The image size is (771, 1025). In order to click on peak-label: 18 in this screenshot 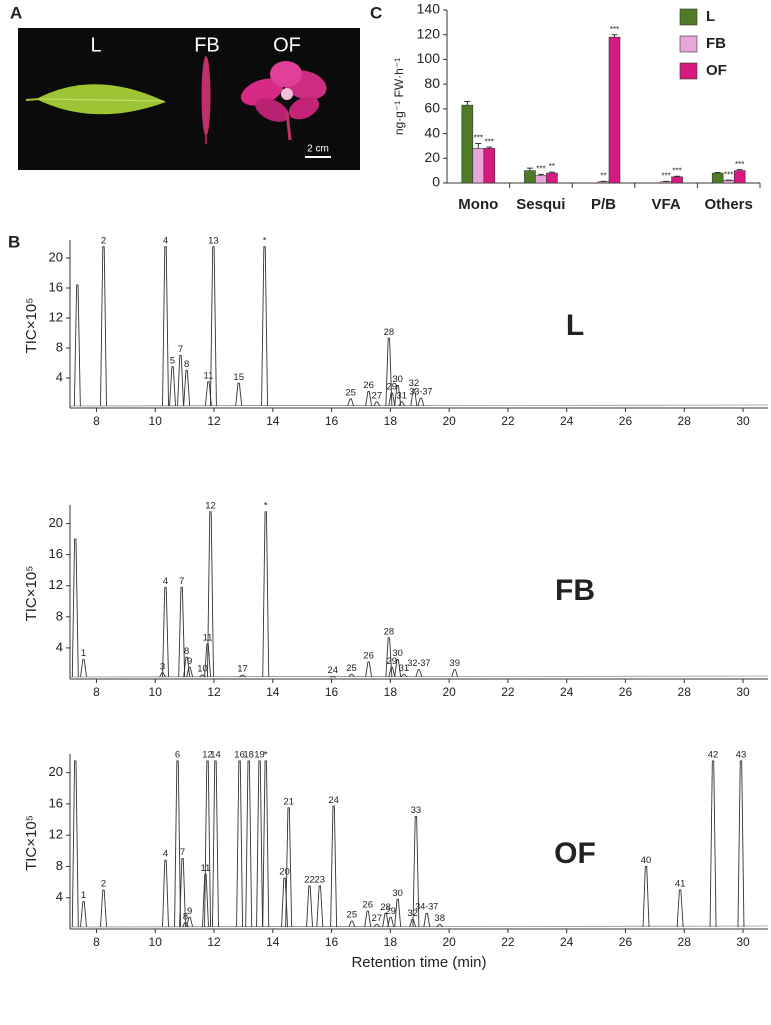, I will do `click(248, 754)`.